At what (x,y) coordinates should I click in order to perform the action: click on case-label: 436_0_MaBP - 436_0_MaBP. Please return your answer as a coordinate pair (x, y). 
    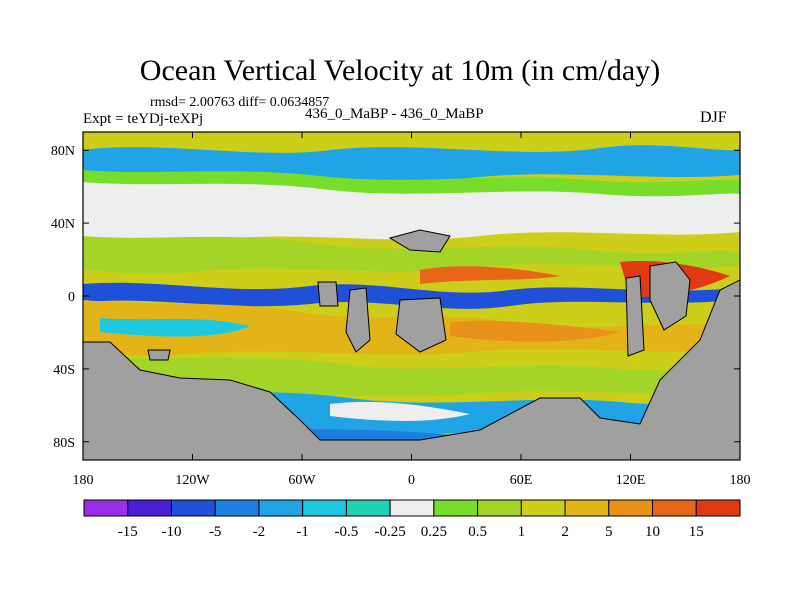
    Looking at the image, I should click on (394, 114).